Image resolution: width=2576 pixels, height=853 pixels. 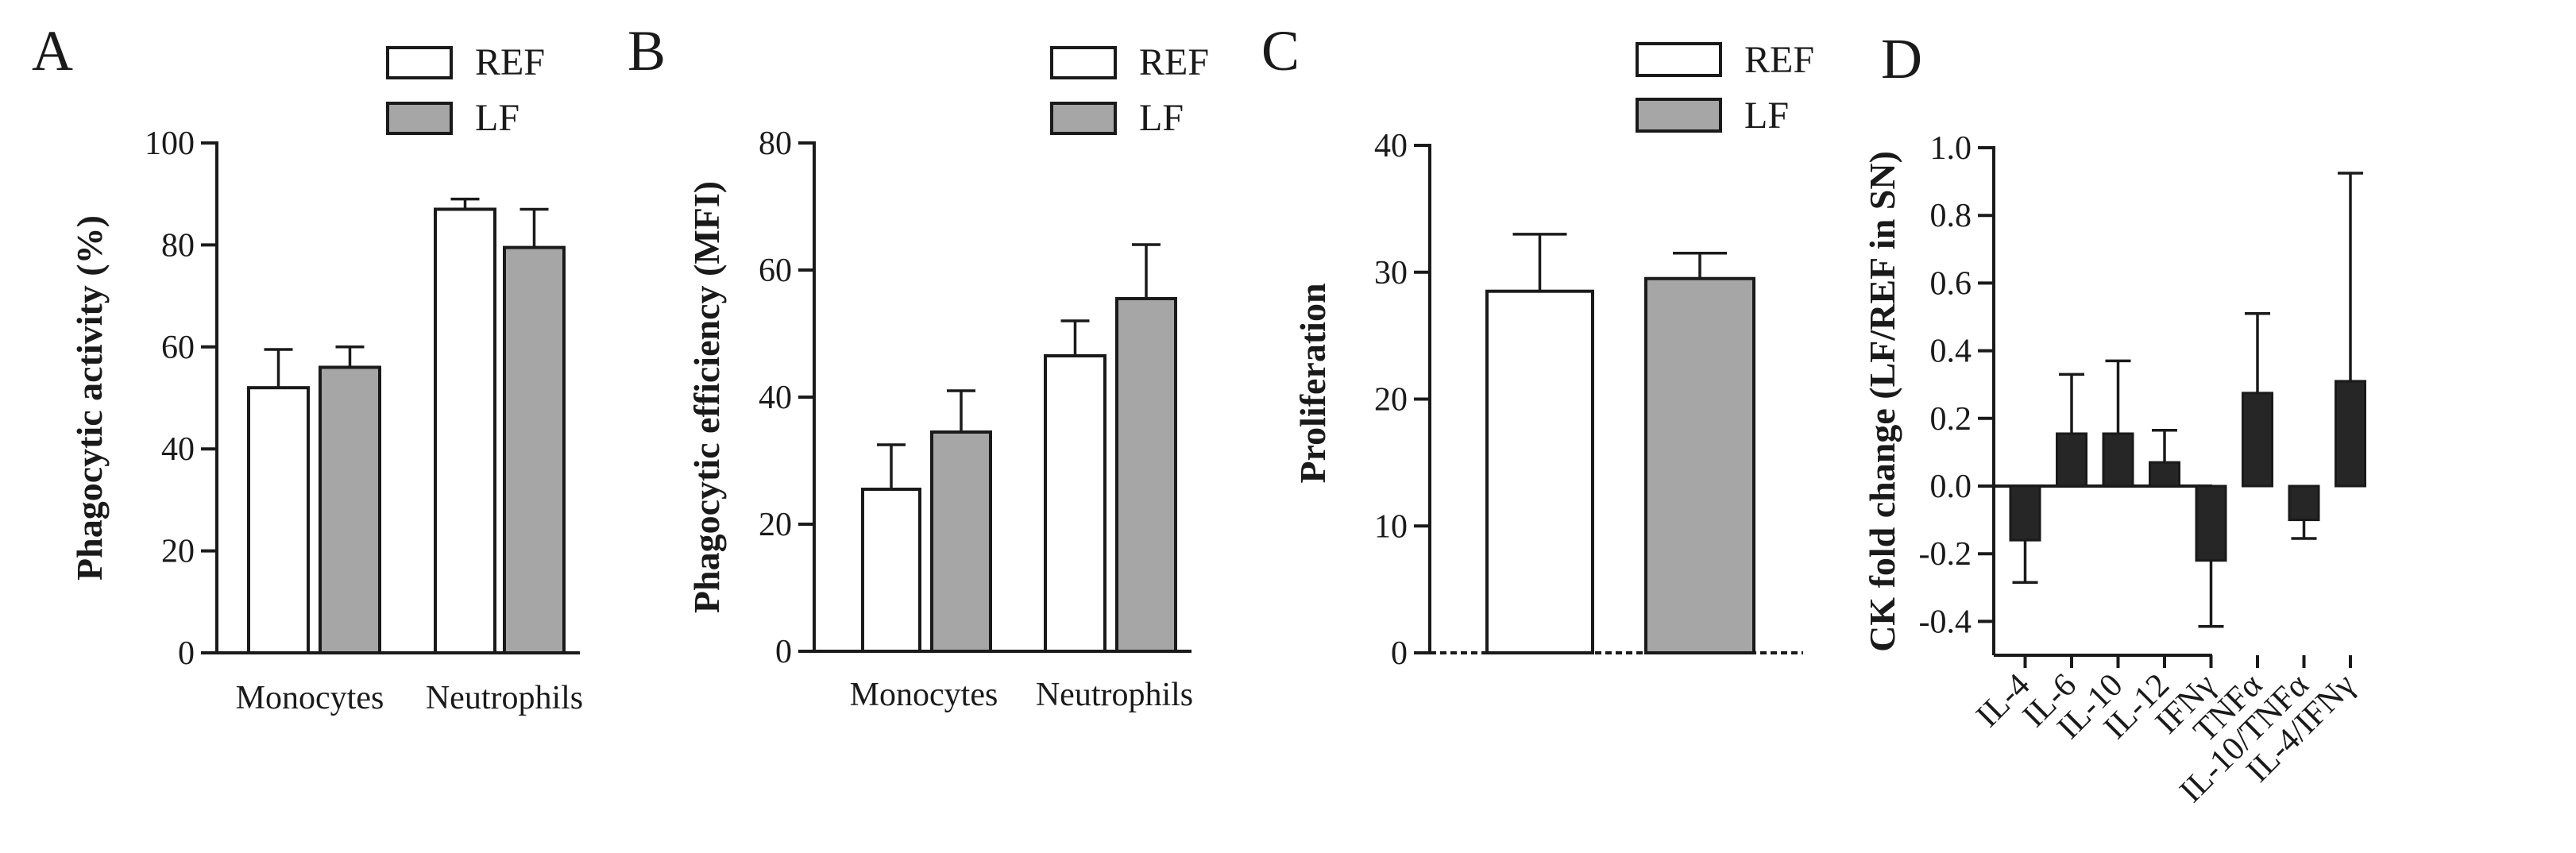 I want to click on panel-b-legend-swatch-ref, so click(x=1083, y=63).